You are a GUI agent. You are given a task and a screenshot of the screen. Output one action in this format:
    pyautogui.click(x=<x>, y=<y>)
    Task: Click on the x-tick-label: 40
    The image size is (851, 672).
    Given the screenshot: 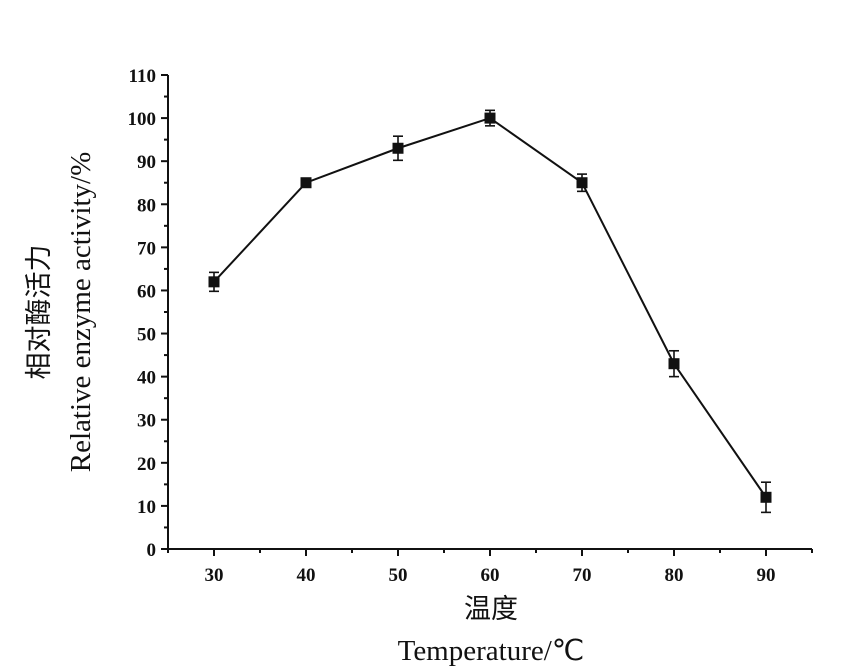 What is the action you would take?
    pyautogui.click(x=306, y=575)
    